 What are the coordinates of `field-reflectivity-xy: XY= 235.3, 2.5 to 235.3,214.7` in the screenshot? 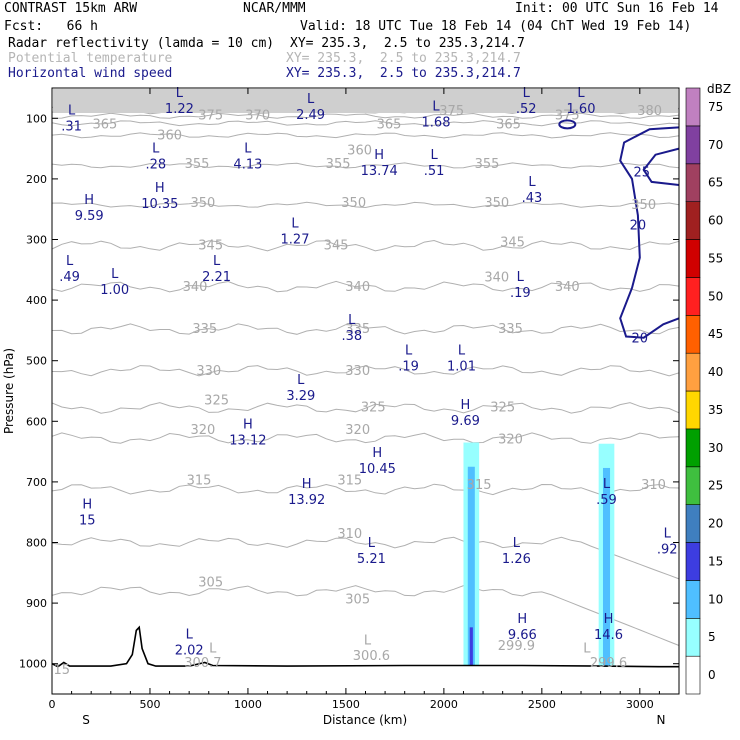 It's located at (407, 43).